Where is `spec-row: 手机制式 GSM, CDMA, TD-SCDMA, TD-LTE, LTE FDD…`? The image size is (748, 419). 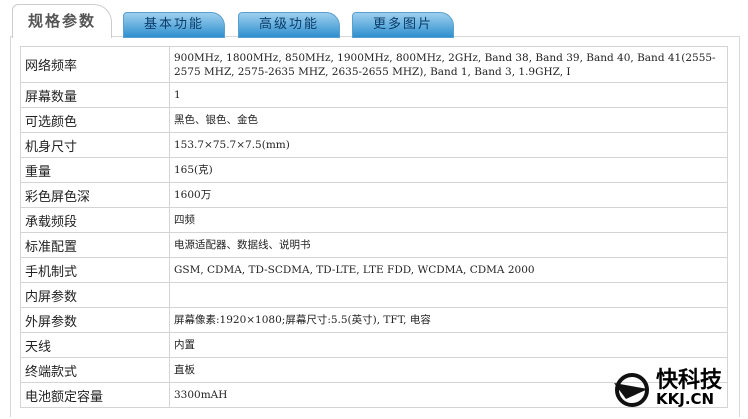
spec-row: 手机制式 GSM, CDMA, TD-SCDMA, TD-LTE, LTE FDD… is located at coordinates (374, 270).